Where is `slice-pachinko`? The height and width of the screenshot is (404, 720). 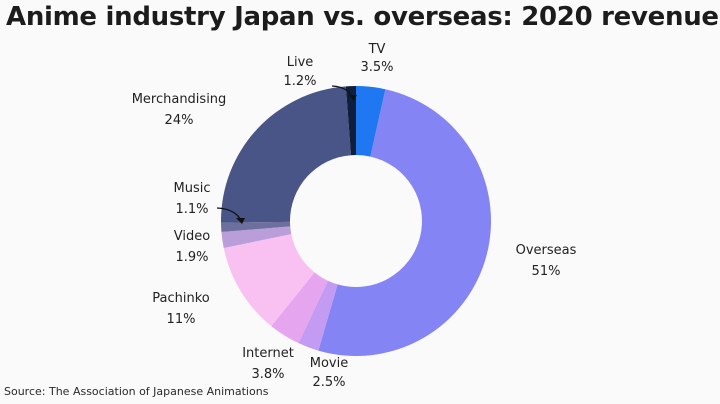 slice-pachinko is located at coordinates (269, 280).